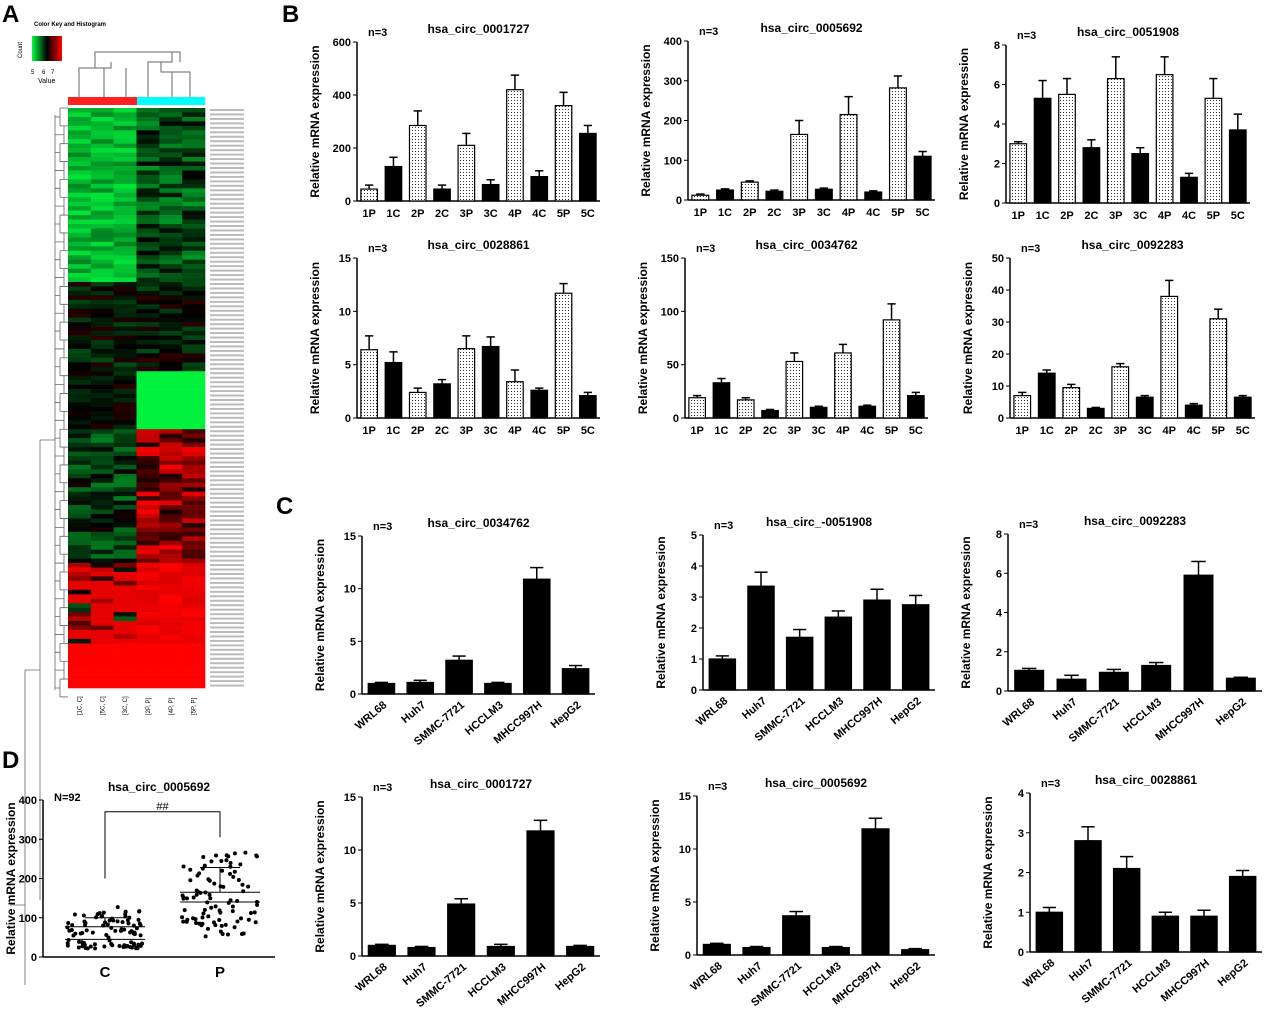  I want to click on column-label: [2P, P], so click(149, 706).